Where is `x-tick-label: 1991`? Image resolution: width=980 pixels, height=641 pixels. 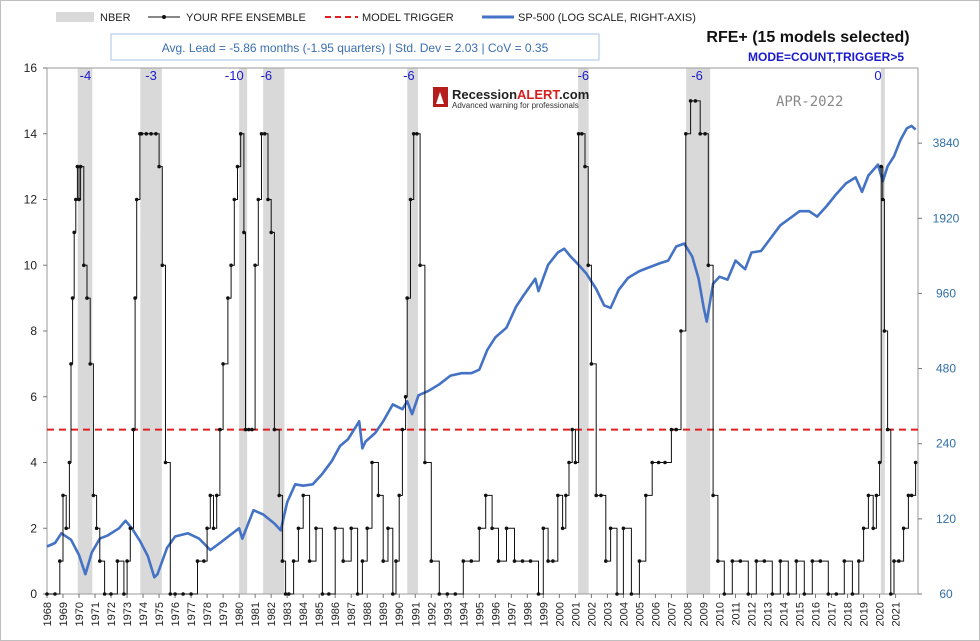 x-tick-label: 1991 is located at coordinates (416, 614).